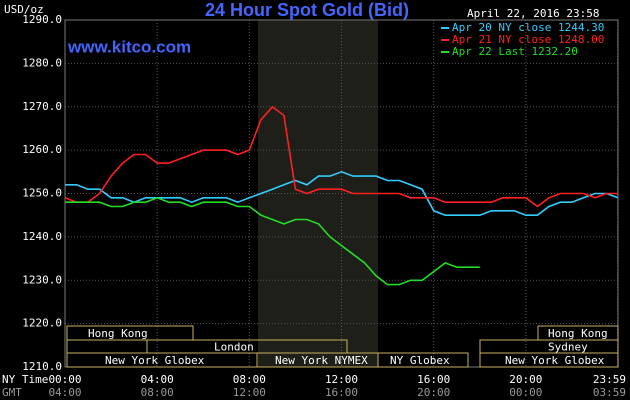 The image size is (630, 400). I want to click on y-tick-label: 1220.0, so click(42, 323).